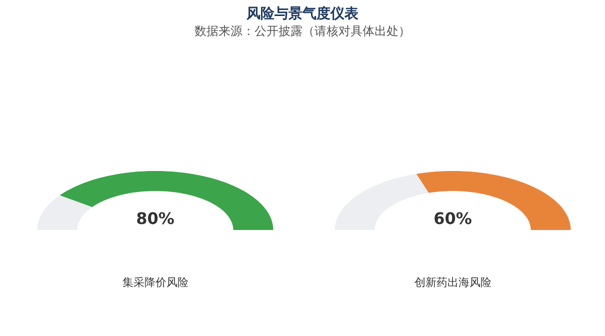 The width and height of the screenshot is (605, 336). I want to click on text: 集采降价风险, so click(155, 282).